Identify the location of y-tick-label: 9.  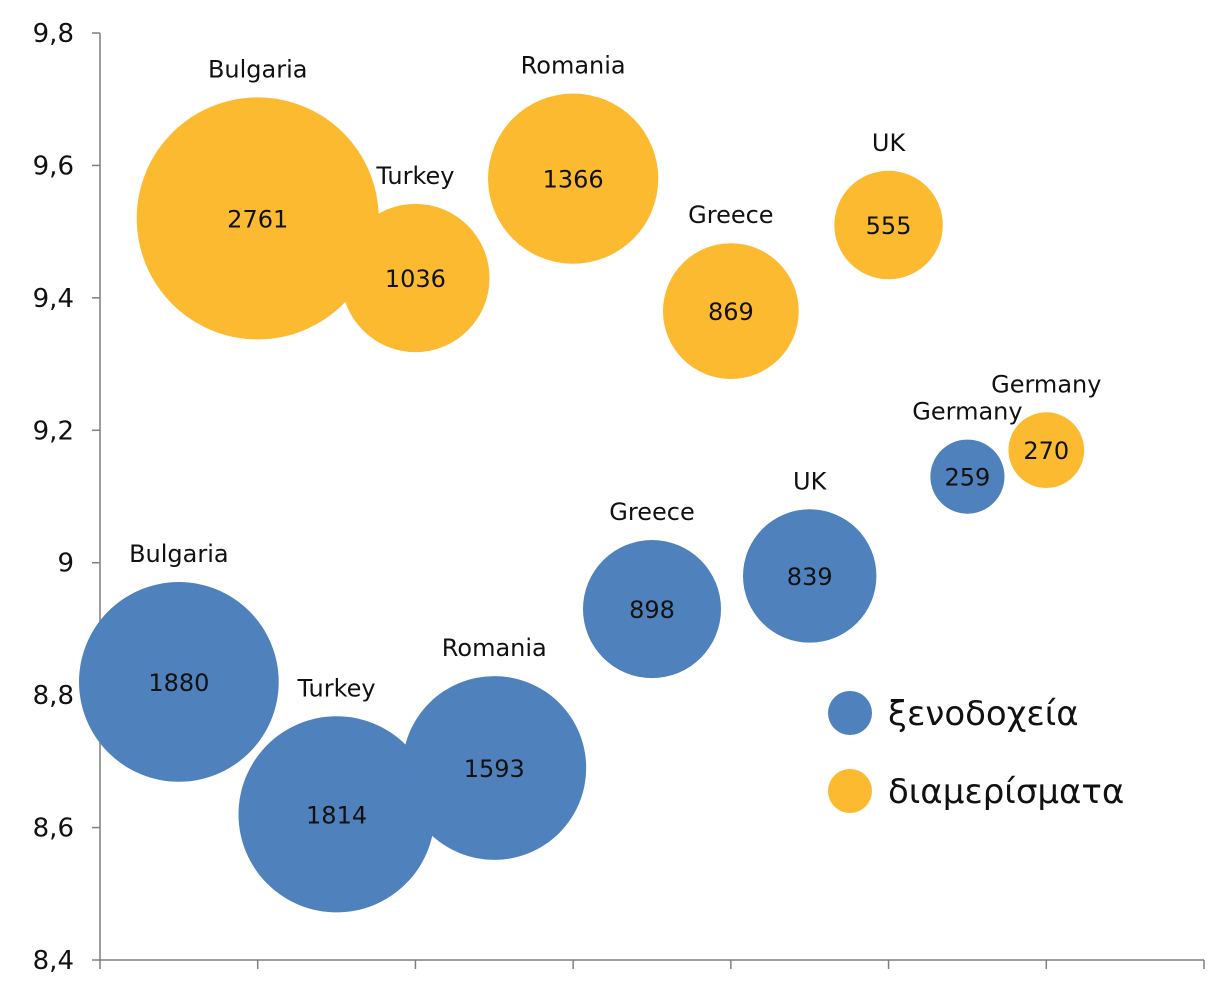
(65, 564).